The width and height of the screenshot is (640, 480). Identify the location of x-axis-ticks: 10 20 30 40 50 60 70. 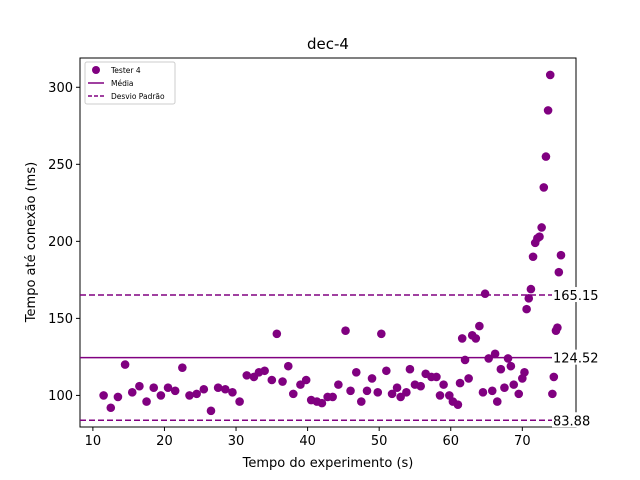
(308, 438).